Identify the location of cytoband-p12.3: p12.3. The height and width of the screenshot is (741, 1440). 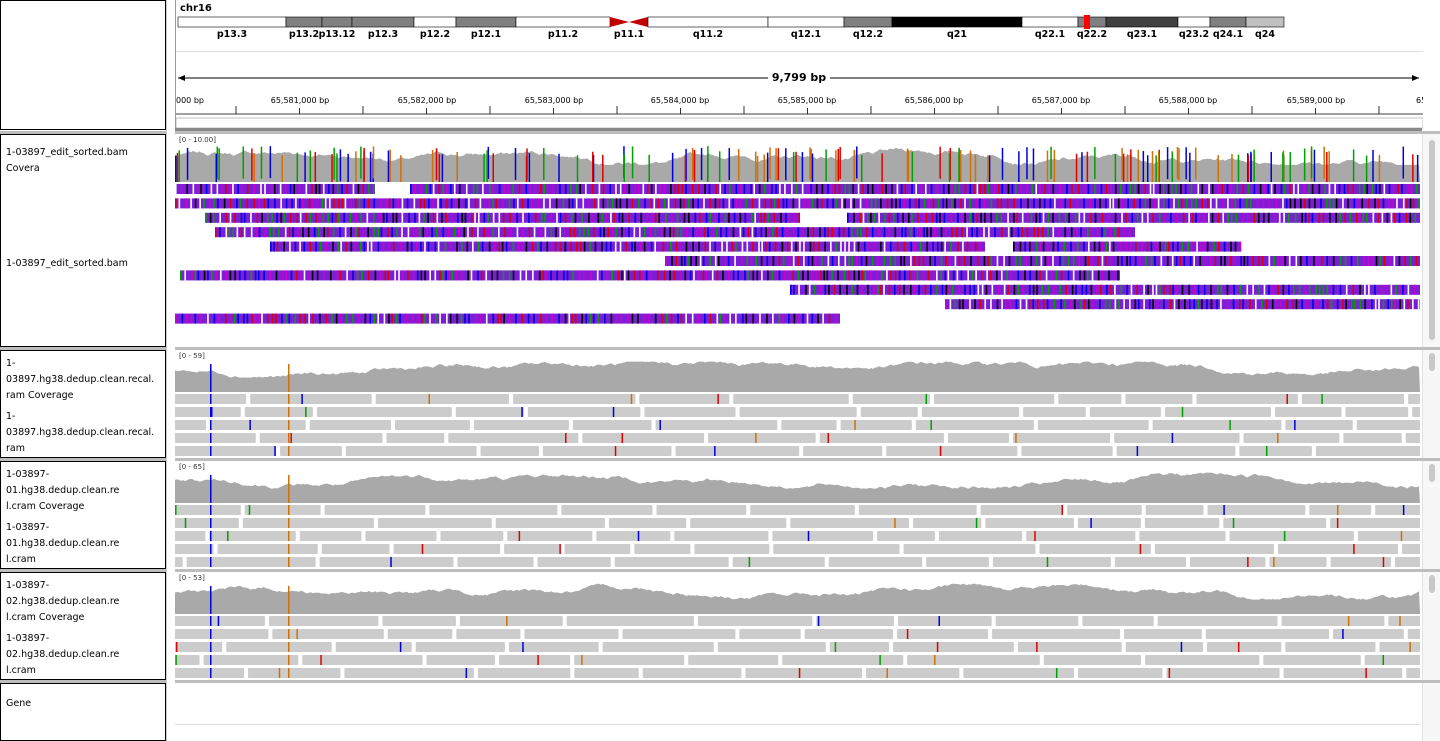
(383, 28).